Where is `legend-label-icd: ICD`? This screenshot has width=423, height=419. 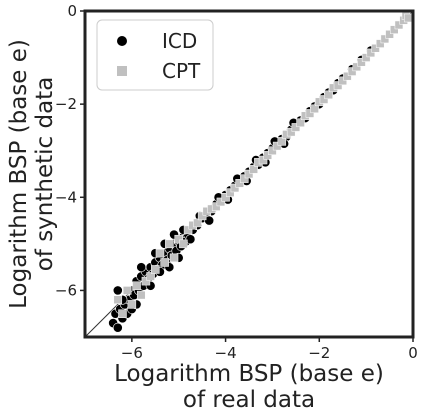
legend-label-icd: ICD is located at coordinates (179, 41).